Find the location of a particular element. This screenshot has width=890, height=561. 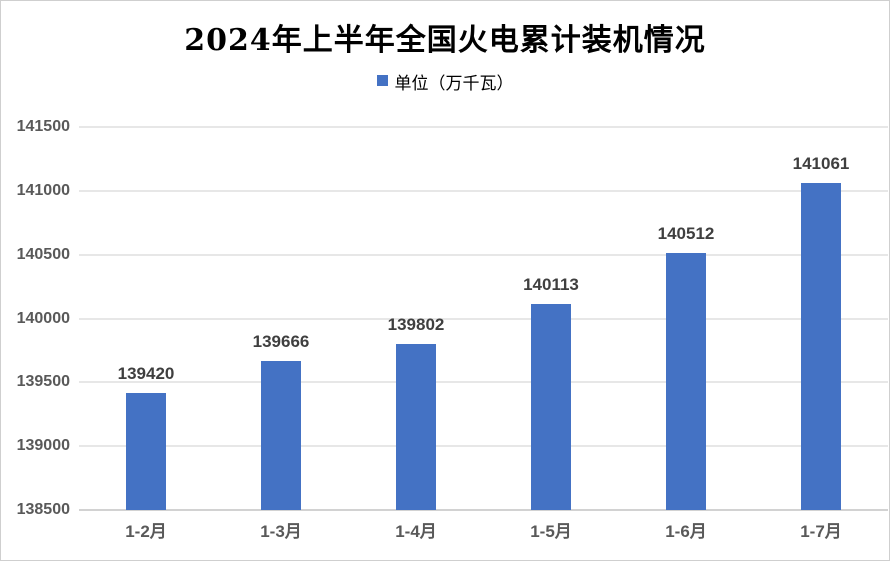

legend: 单位（万千瓦） is located at coordinates (445, 81).